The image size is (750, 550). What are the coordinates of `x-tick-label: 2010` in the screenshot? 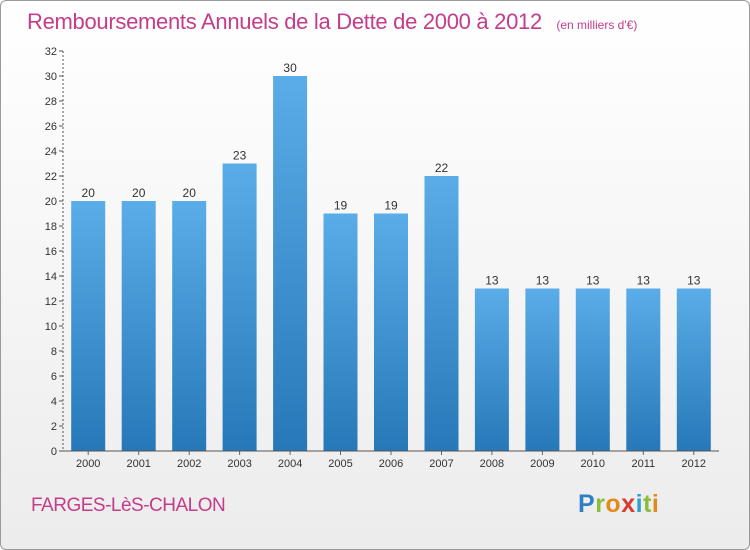 It's located at (593, 464).